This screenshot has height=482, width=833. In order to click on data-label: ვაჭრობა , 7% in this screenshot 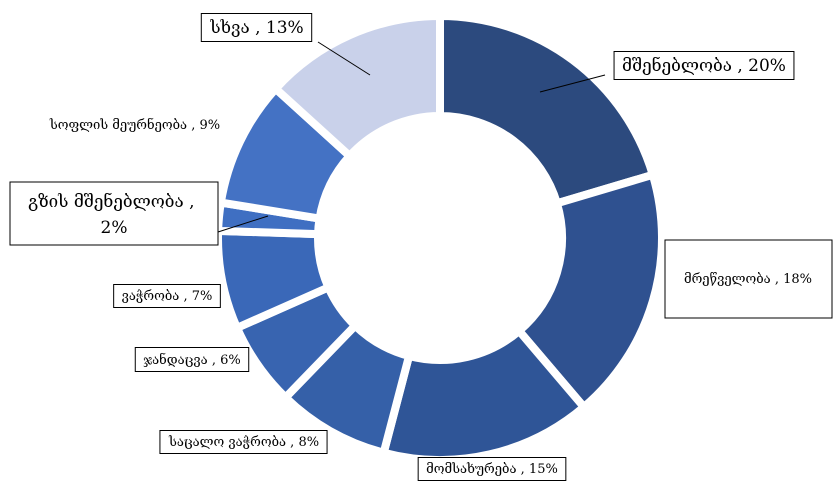, I will do `click(167, 296)`.